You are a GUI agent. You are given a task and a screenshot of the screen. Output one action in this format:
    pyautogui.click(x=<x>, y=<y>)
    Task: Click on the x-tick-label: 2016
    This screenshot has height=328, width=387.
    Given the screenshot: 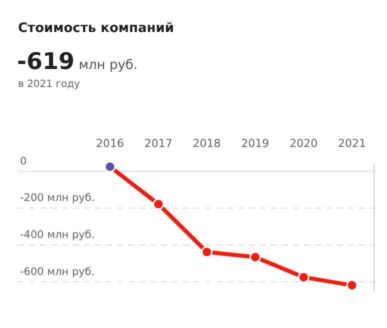 What is the action you would take?
    pyautogui.click(x=110, y=143)
    